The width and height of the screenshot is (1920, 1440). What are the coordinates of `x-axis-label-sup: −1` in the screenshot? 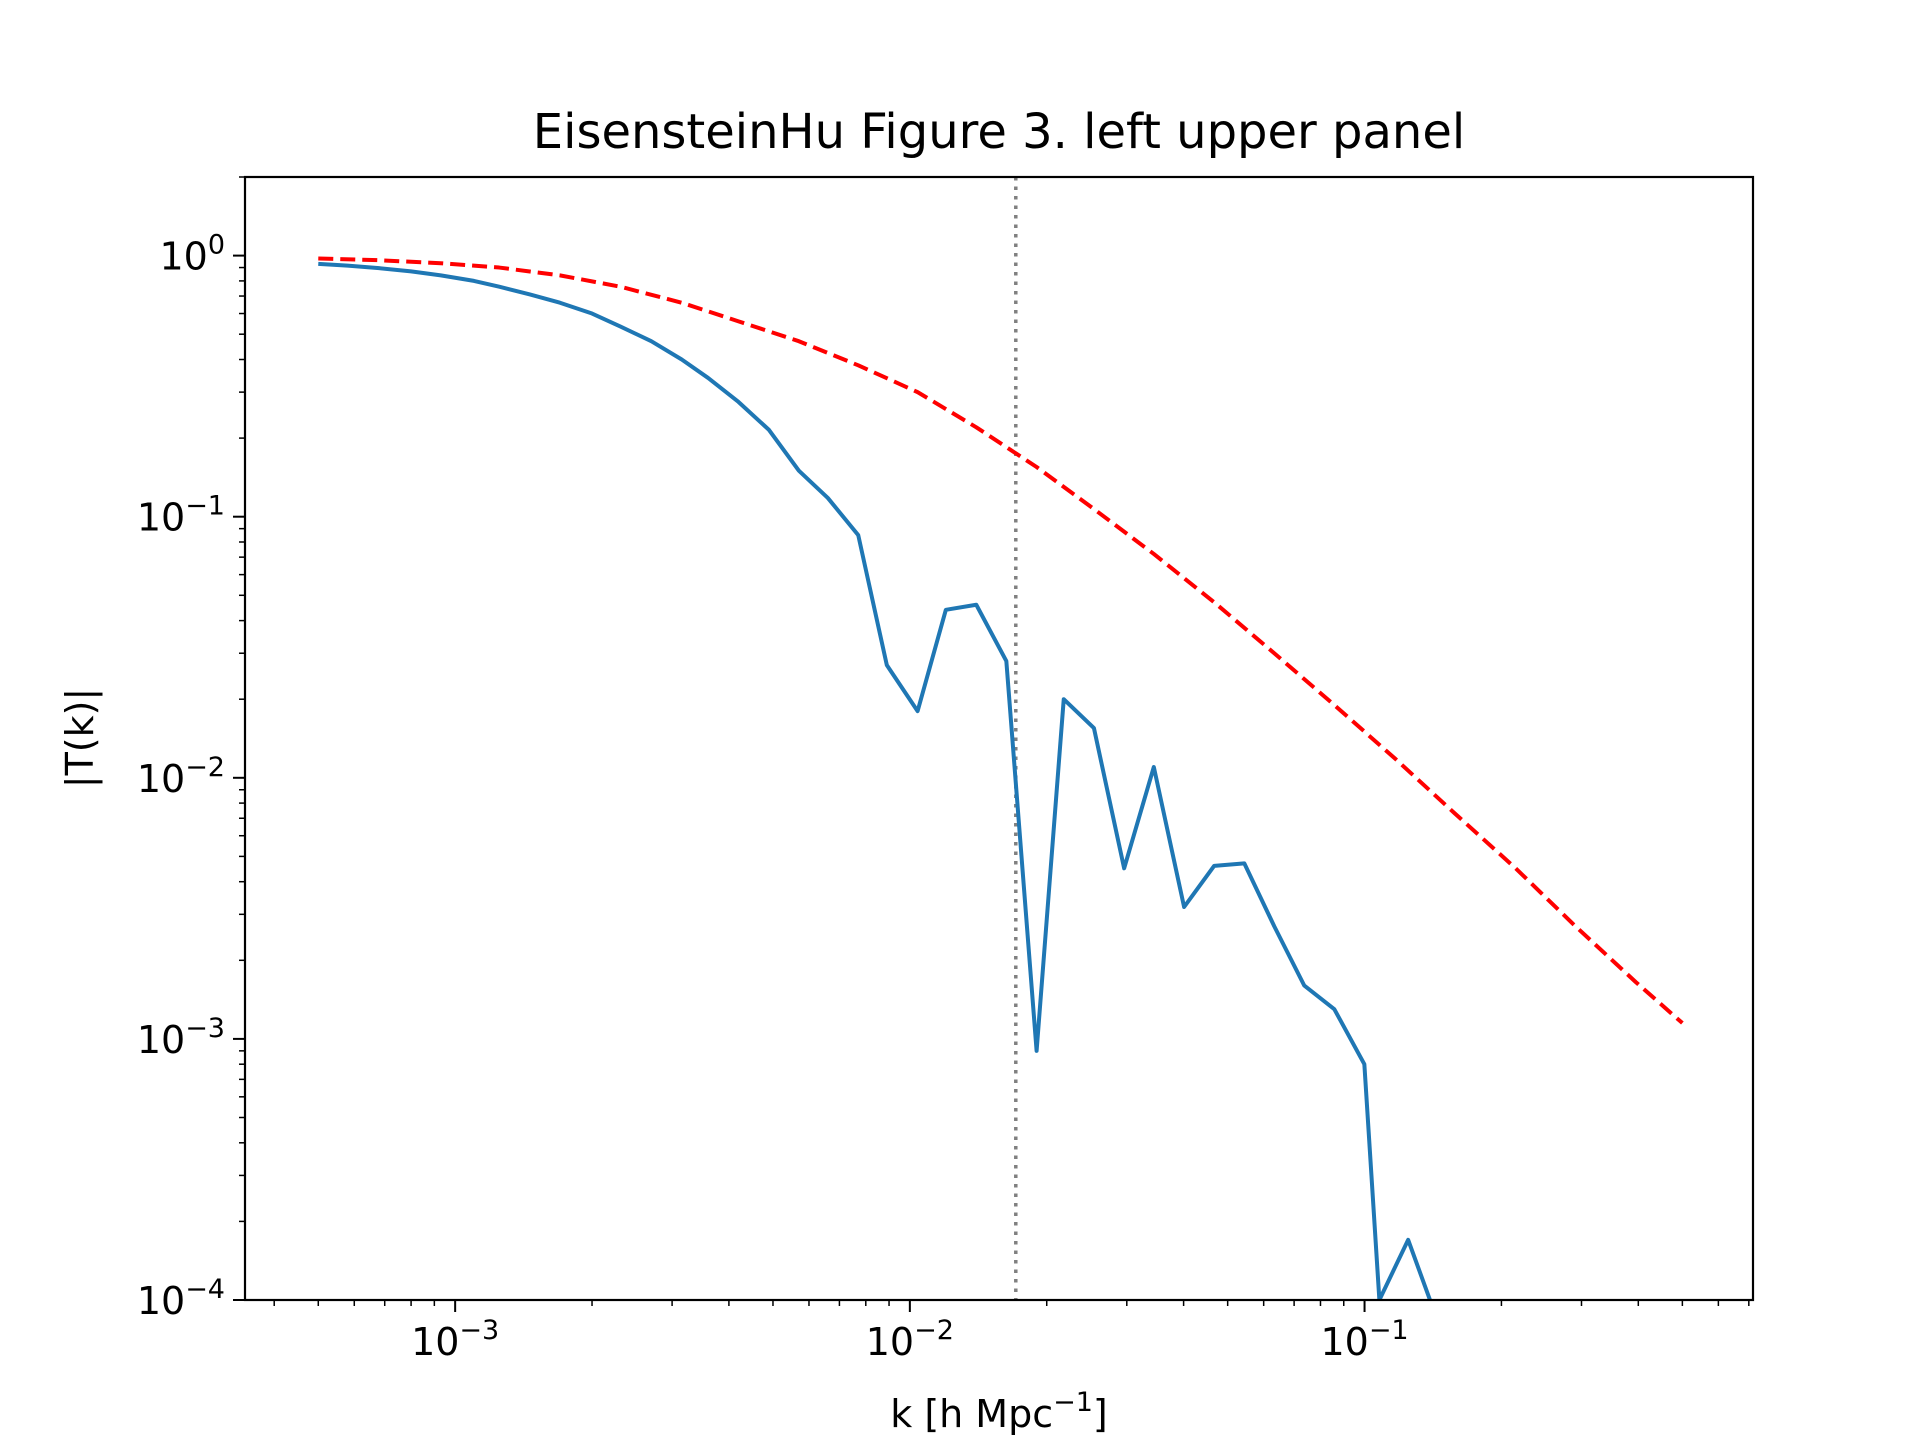 It's located at (1073, 1402).